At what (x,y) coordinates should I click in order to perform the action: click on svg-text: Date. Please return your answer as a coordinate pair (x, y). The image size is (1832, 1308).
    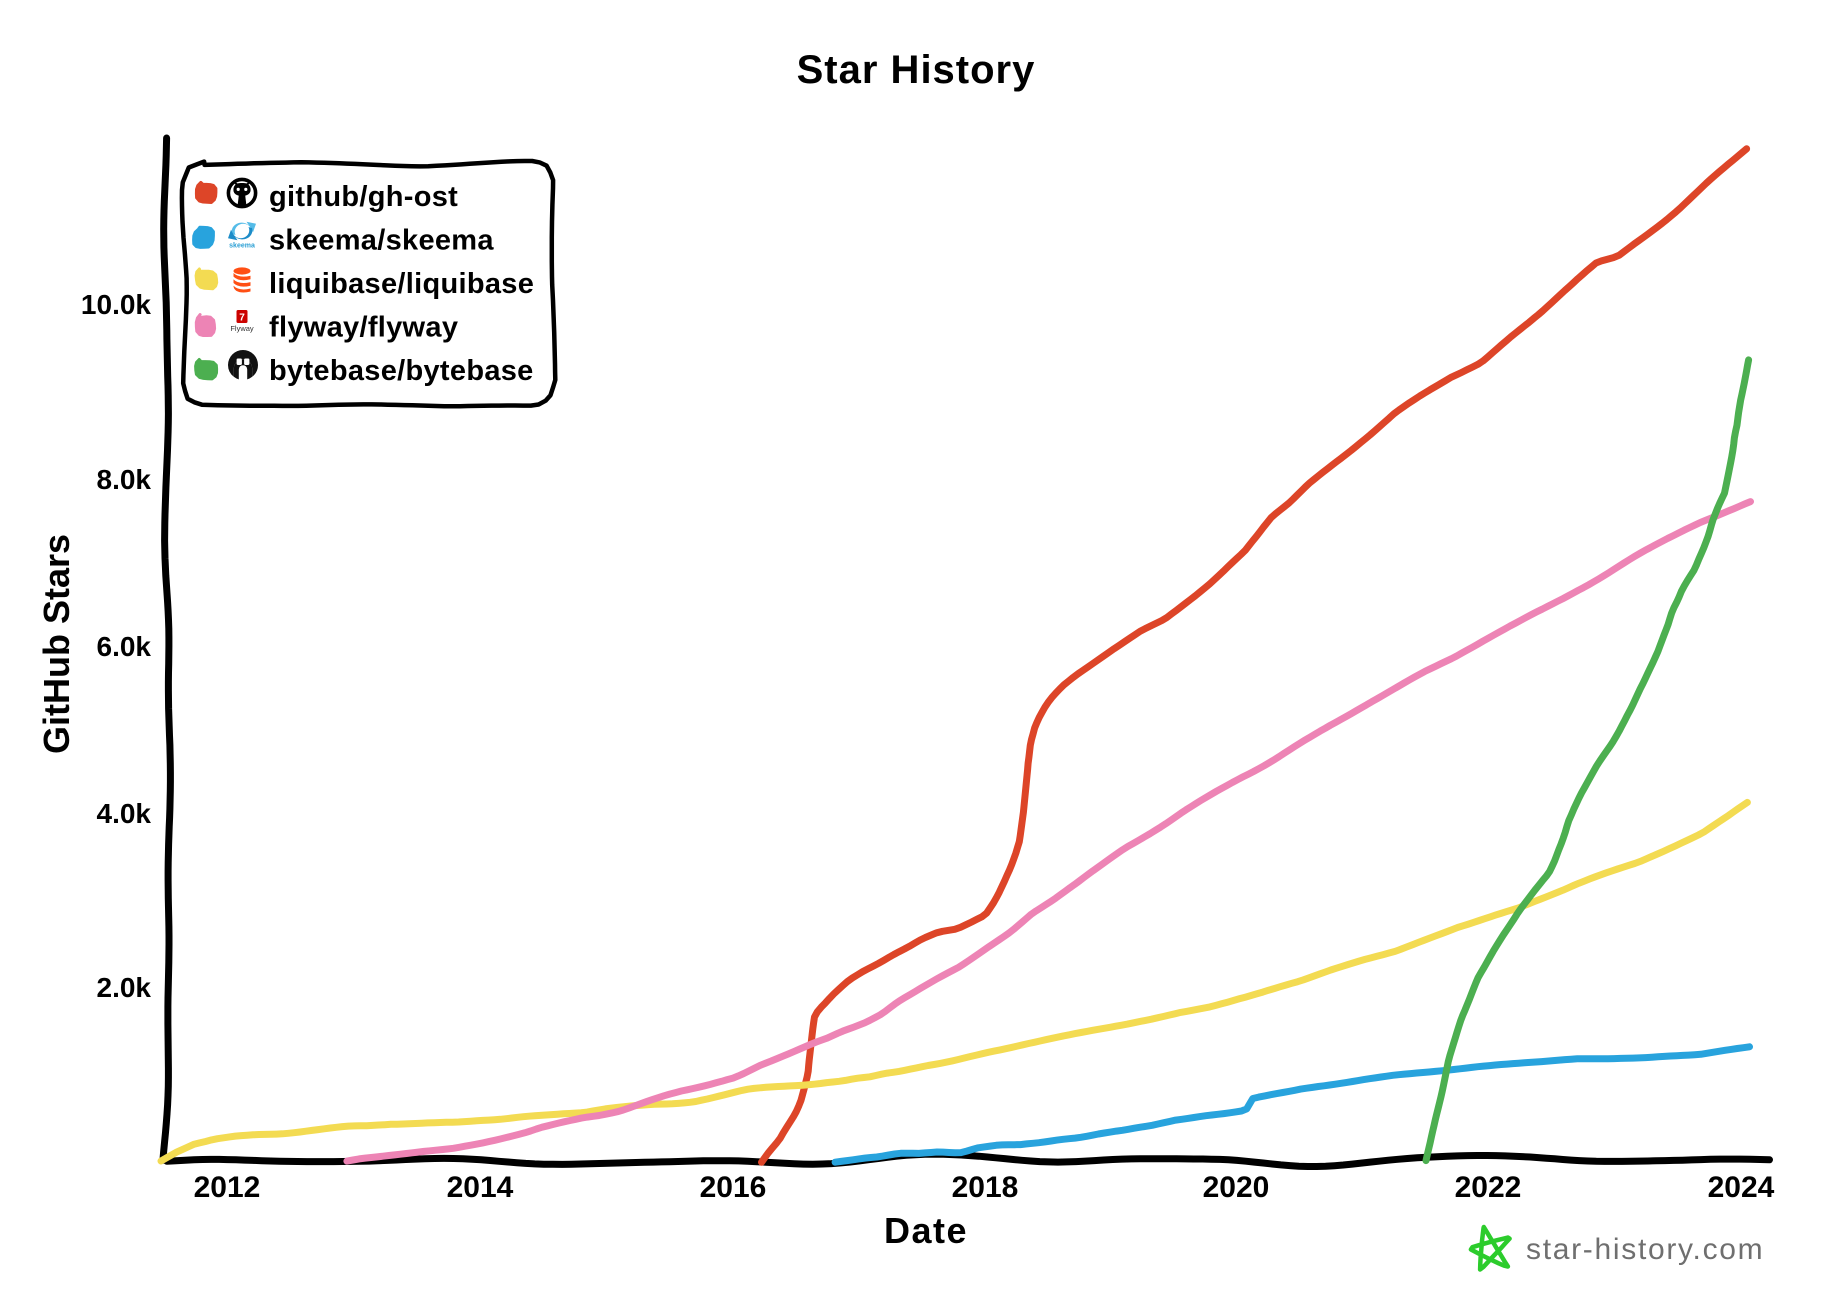
    Looking at the image, I should click on (926, 1230).